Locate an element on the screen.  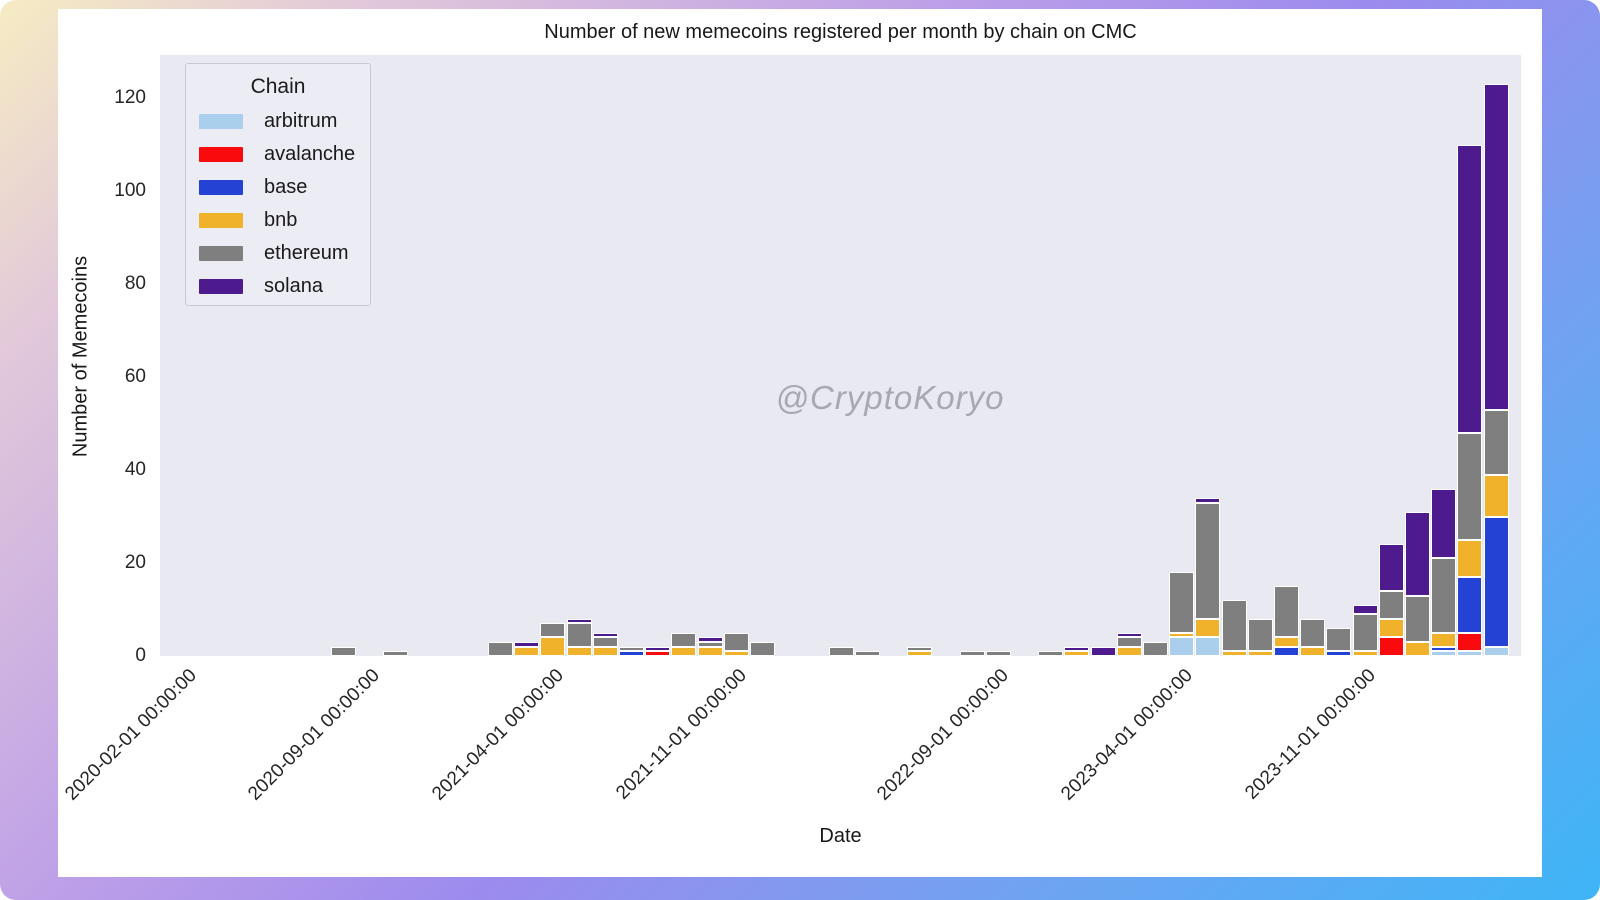
y-tick-100: 100 is located at coordinates (130, 190).